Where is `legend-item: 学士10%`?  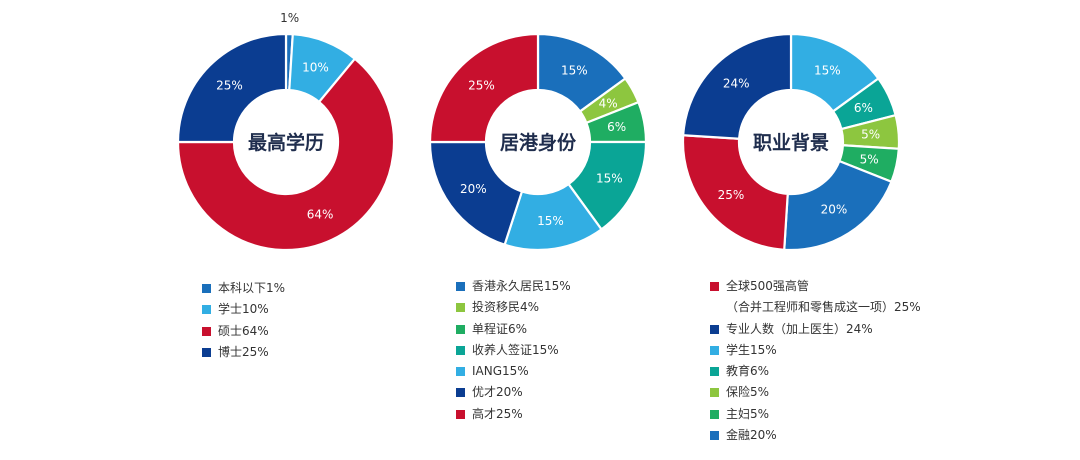
legend-item: 学士10% is located at coordinates (243, 309).